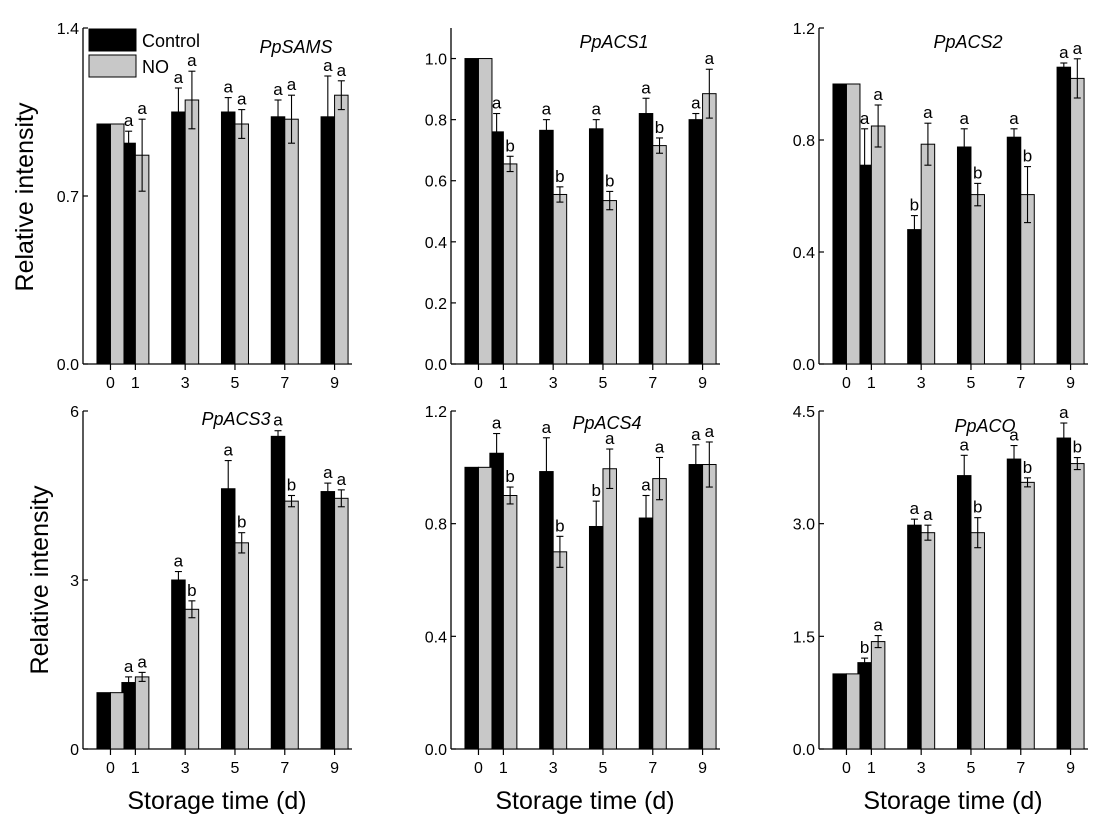 The height and width of the screenshot is (817, 1100). Describe the element at coordinates (40, 579) in the screenshot. I see `y-axis-title-bottom: Relative intensity` at that location.